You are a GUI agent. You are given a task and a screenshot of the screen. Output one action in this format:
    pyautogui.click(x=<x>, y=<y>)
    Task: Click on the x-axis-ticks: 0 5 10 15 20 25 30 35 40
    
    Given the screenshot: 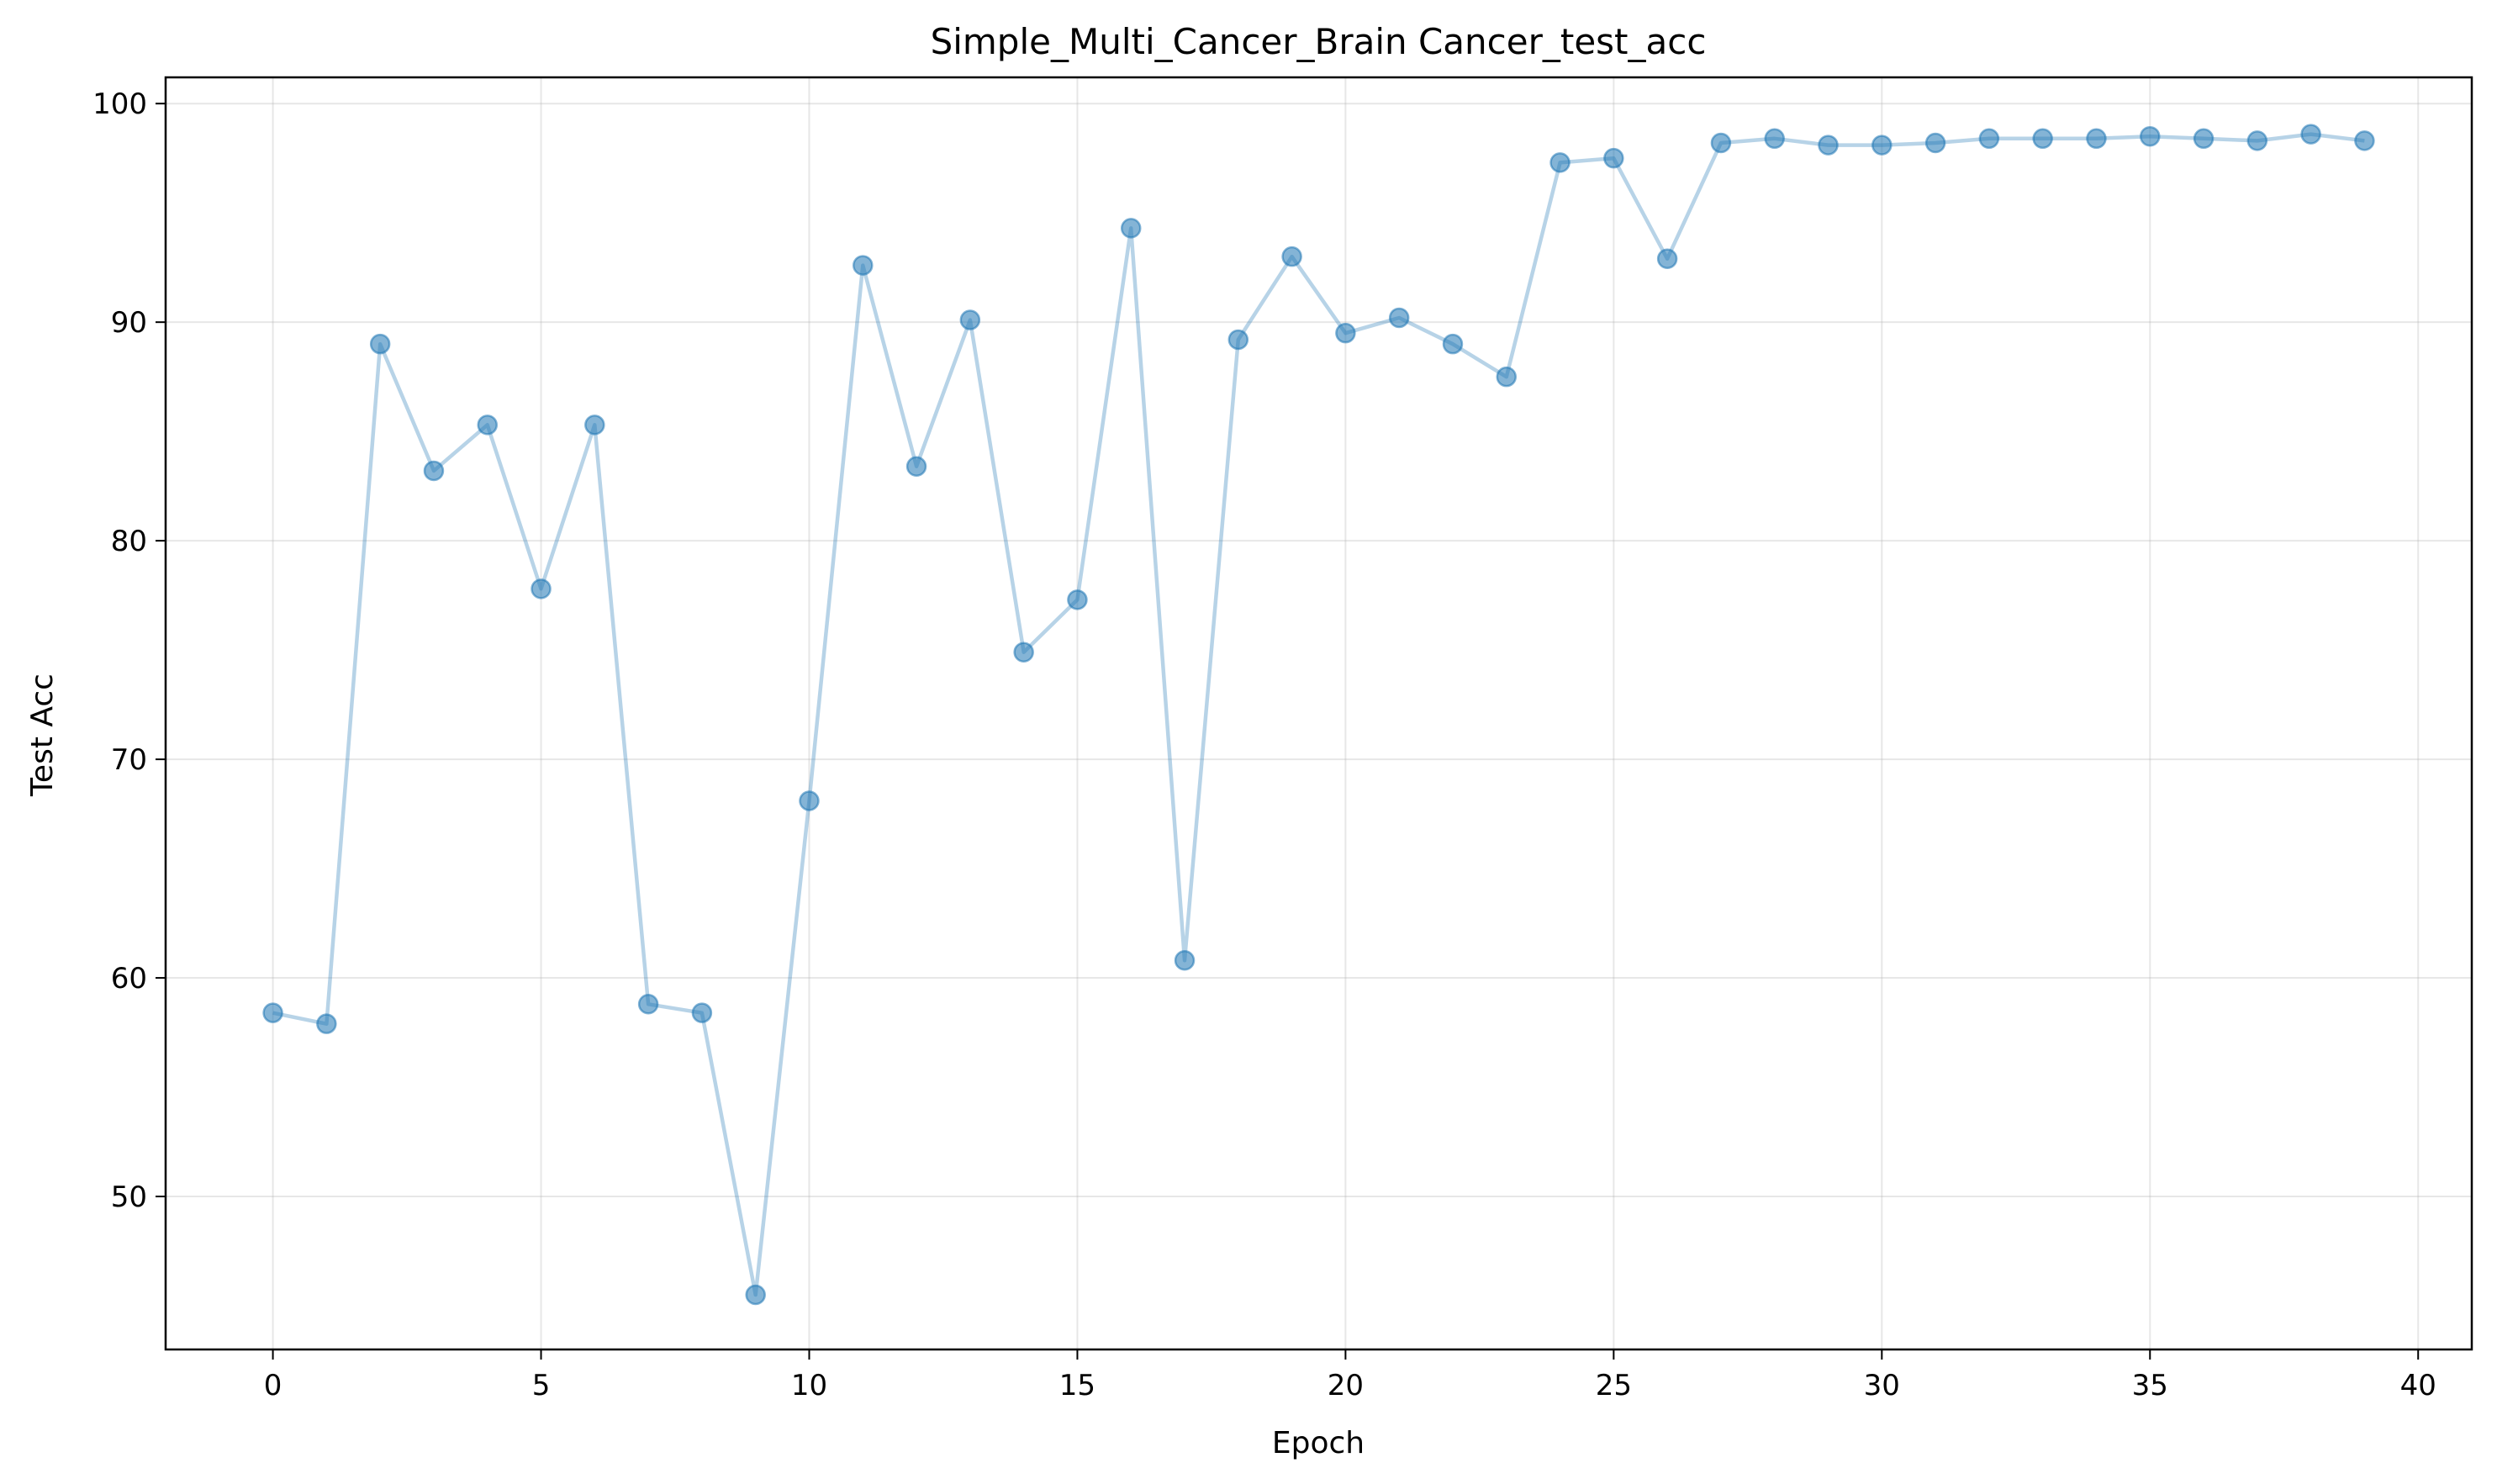 What is the action you would take?
    pyautogui.click(x=1350, y=1375)
    